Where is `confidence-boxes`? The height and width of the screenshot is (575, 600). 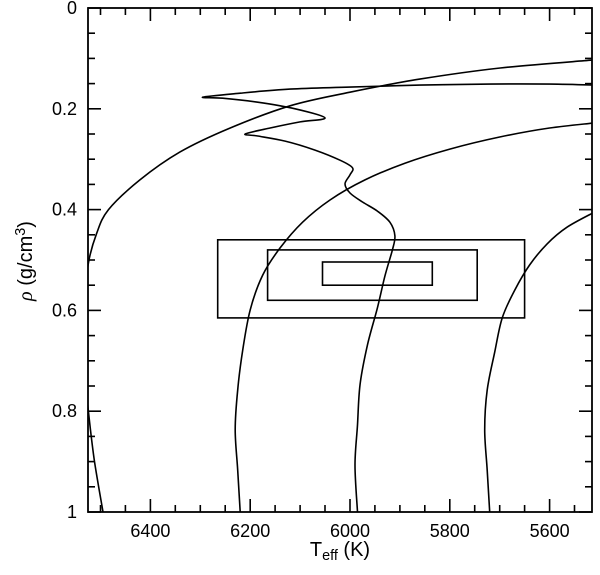 confidence-boxes is located at coordinates (371, 279).